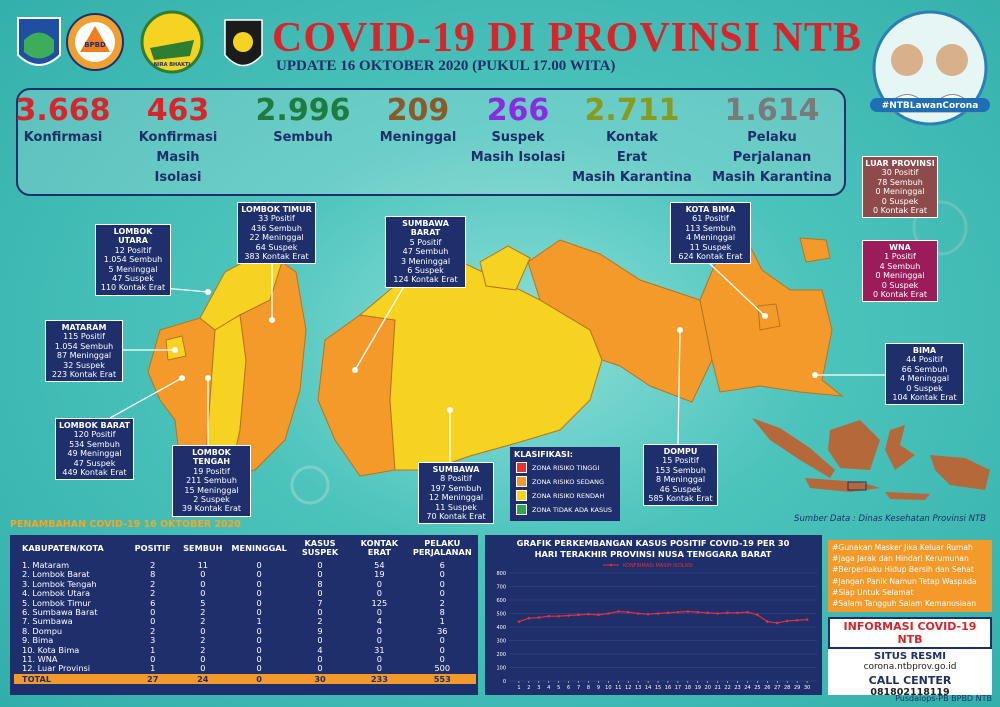  What do you see at coordinates (425, 242) in the screenshot?
I see `region-stat: 5 Positif` at bounding box center [425, 242].